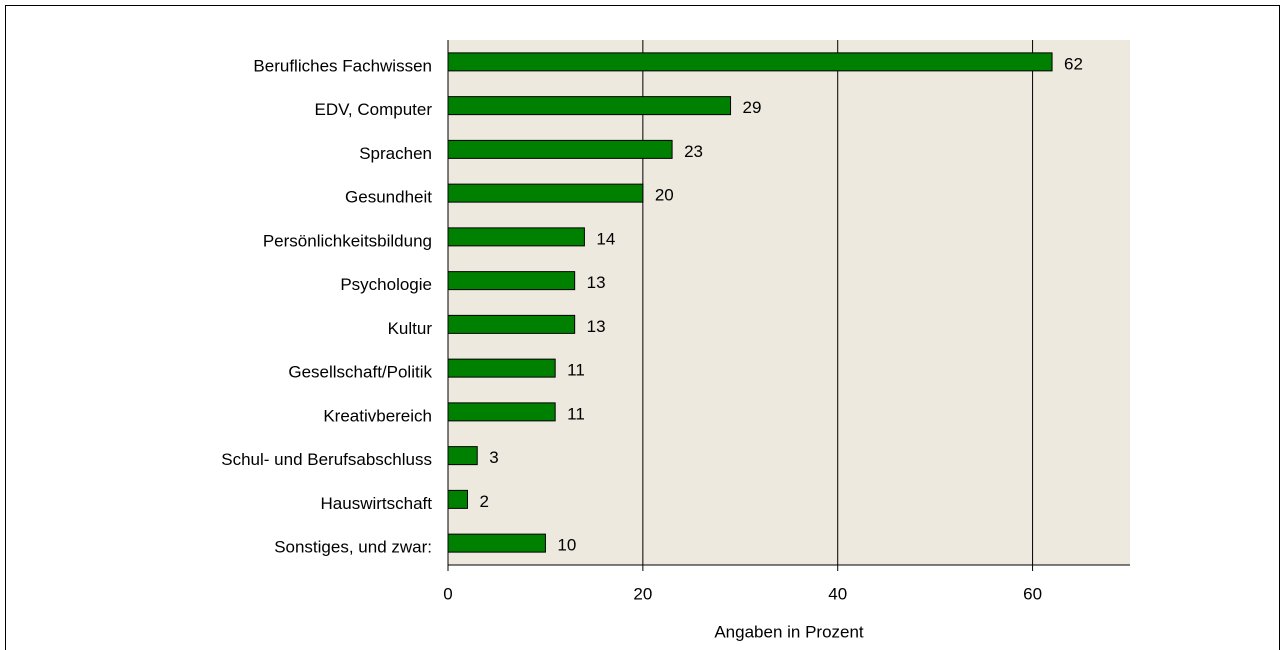 This screenshot has height=650, width=1286. Describe the element at coordinates (395, 153) in the screenshot. I see `y-tick-label: Sprachen` at that location.